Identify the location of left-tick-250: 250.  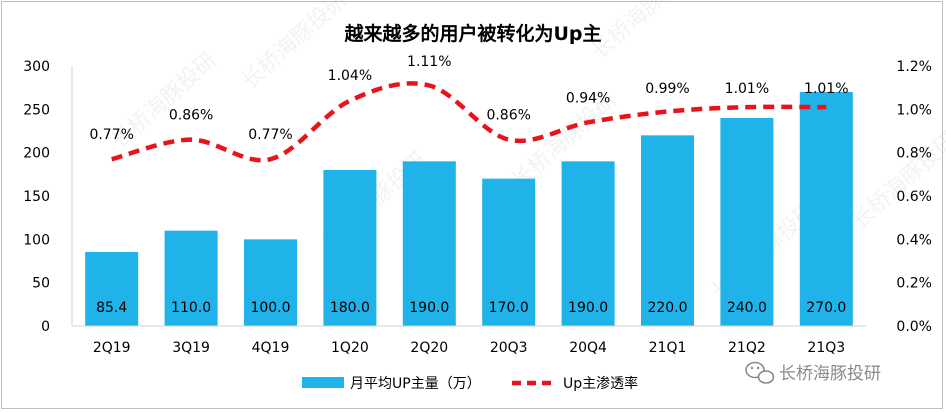
(36, 110).